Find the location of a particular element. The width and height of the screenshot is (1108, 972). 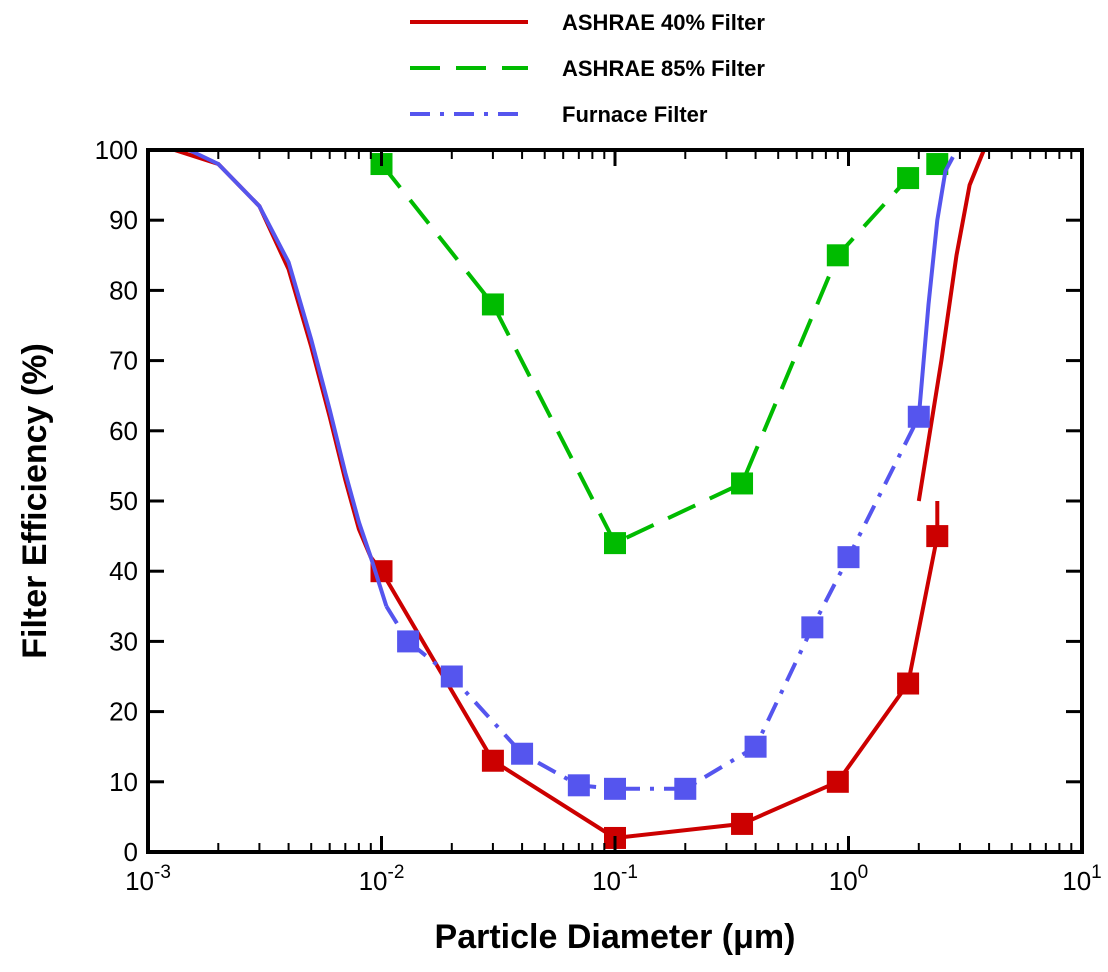

y-tick-label: 90 is located at coordinates (123, 220).